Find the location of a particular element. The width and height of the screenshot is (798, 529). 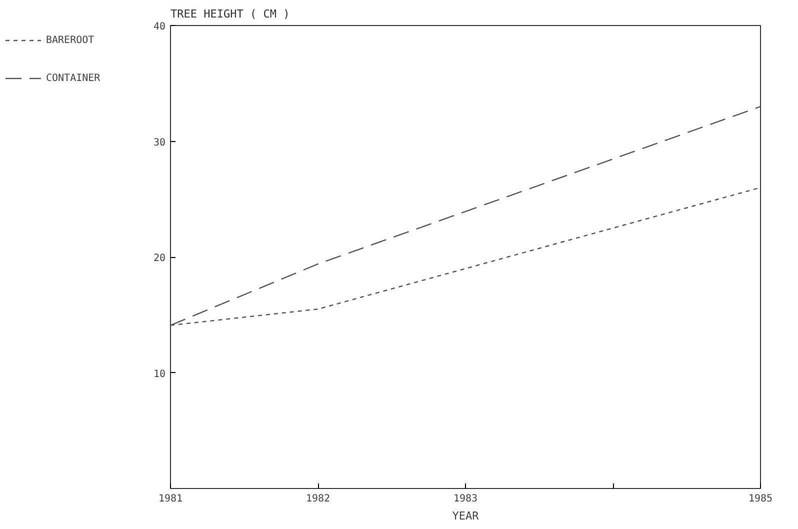

x-axis-title: YEAR is located at coordinates (466, 516).